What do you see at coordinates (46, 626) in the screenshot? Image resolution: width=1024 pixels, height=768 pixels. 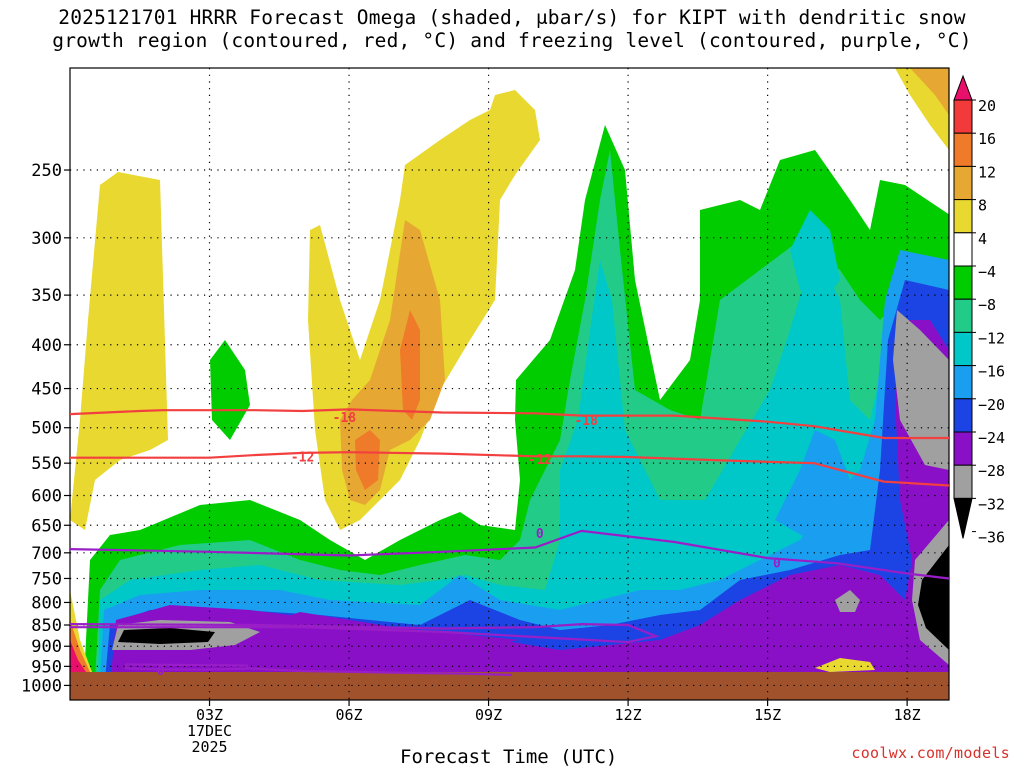 I see `y-tick-label-850: 850` at bounding box center [46, 626].